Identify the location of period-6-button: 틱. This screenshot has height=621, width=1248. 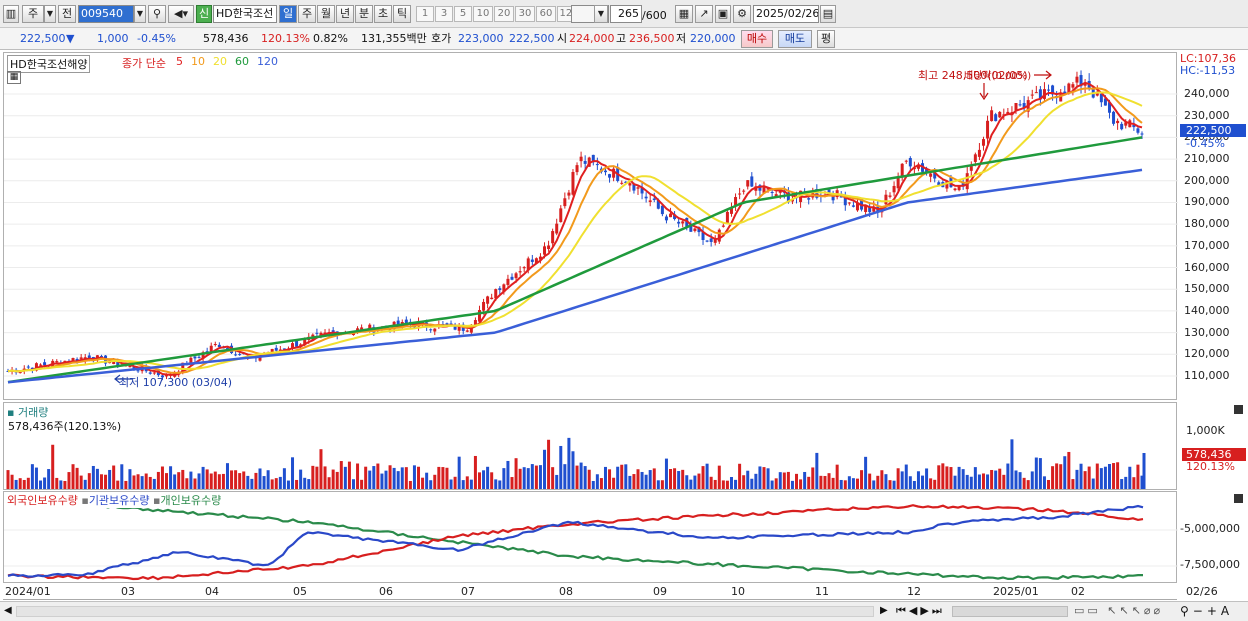
(402, 14).